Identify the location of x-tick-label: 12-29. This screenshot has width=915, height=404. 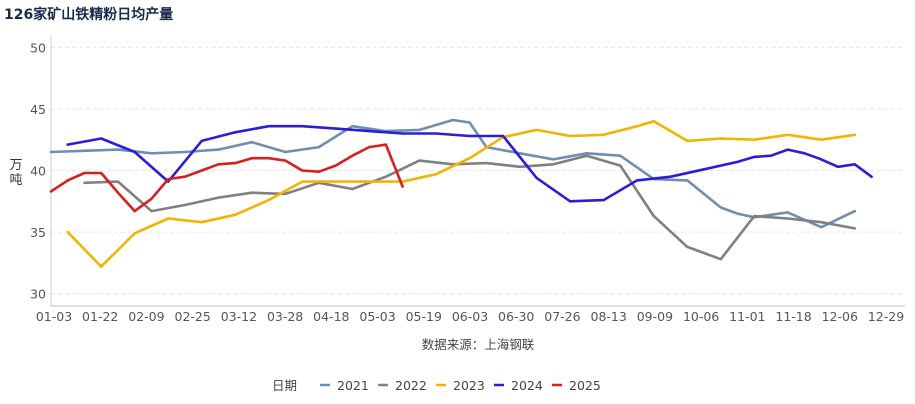
(886, 316).